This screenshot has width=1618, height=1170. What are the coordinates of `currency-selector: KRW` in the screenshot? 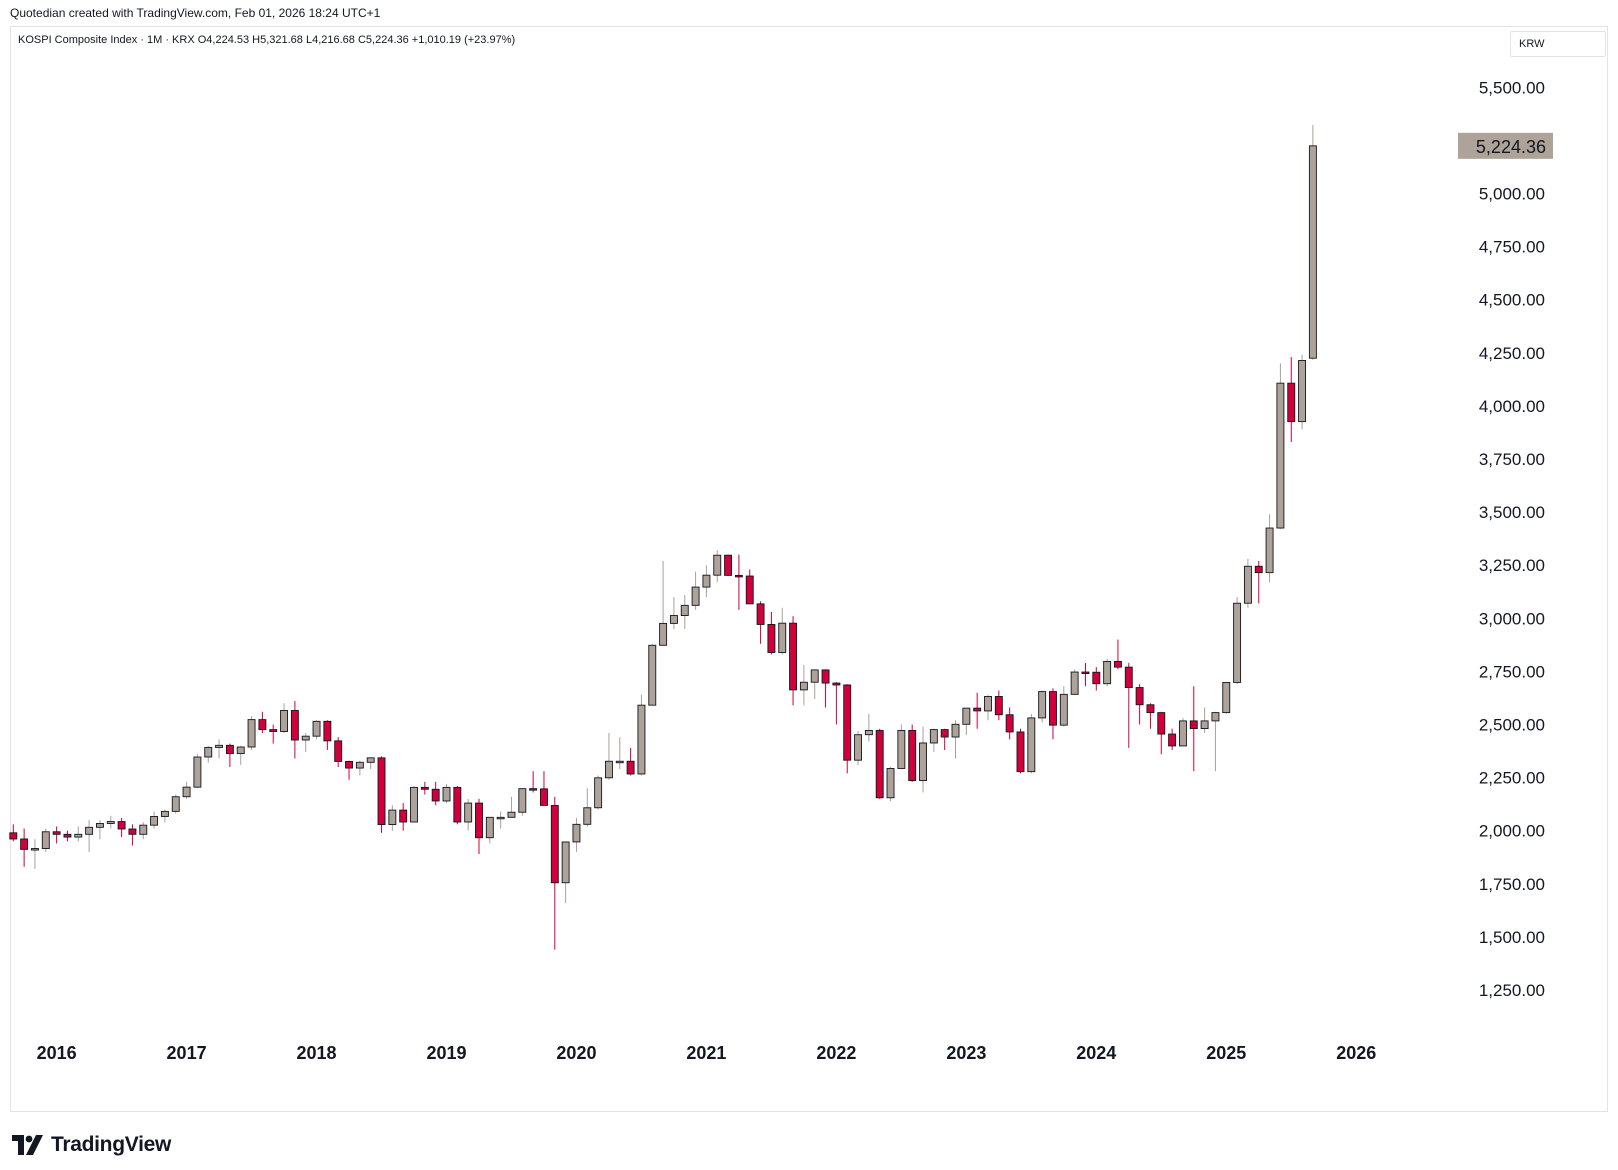 It's located at (1558, 44).